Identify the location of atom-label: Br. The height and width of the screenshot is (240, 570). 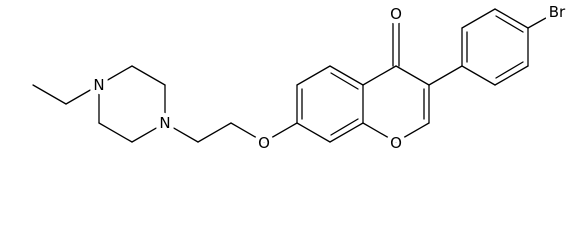
(557, 12).